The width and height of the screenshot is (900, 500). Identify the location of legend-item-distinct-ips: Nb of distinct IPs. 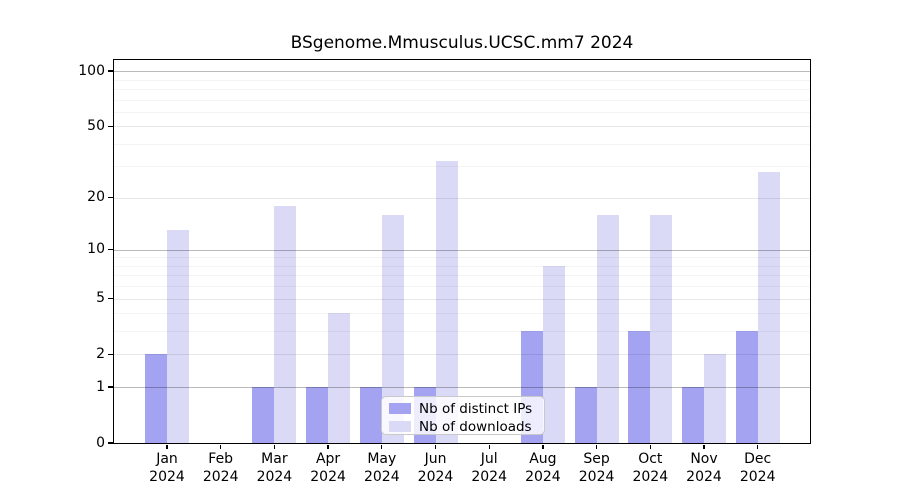
(466, 408).